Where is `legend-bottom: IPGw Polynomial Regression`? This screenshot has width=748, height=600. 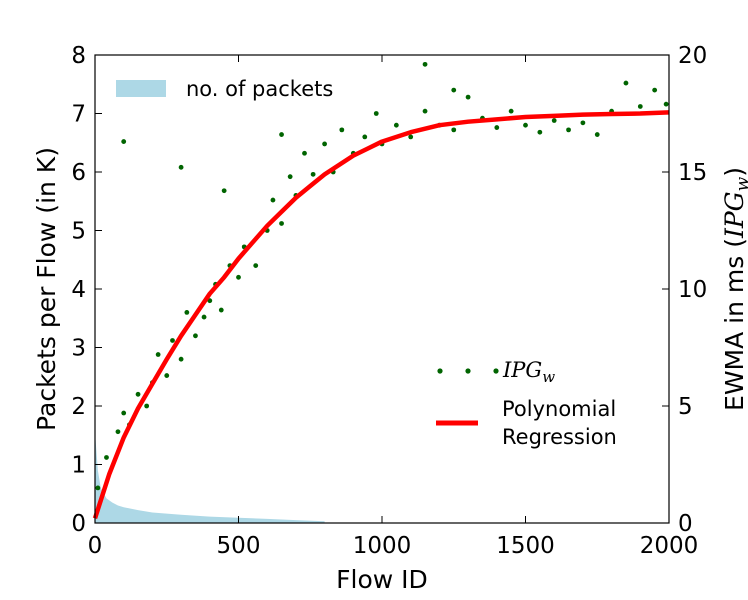
legend-bottom: IPGw Polynomial Regression is located at coordinates (526, 403).